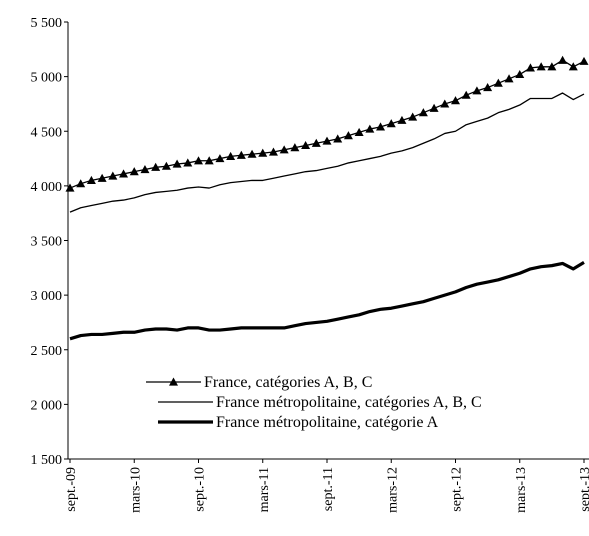  I want to click on series-line, so click(327, 300).